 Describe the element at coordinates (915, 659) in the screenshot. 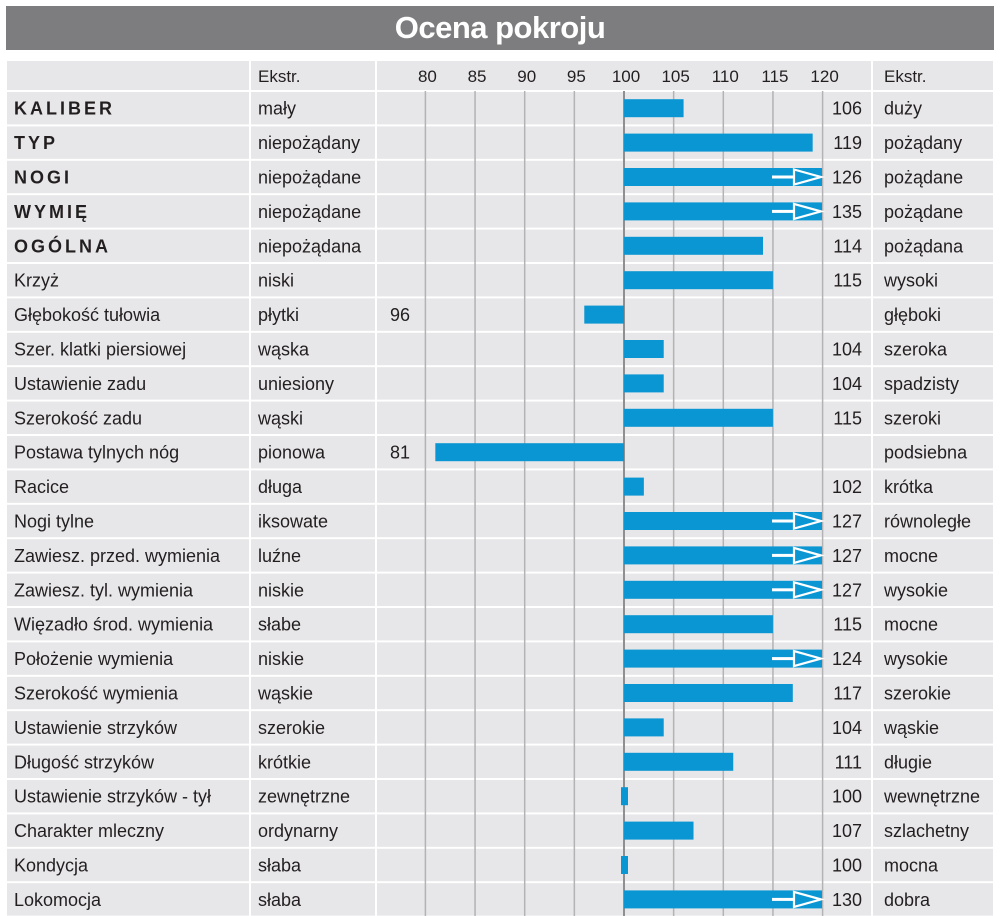

I see `high-extreme-label: wysokie` at that location.